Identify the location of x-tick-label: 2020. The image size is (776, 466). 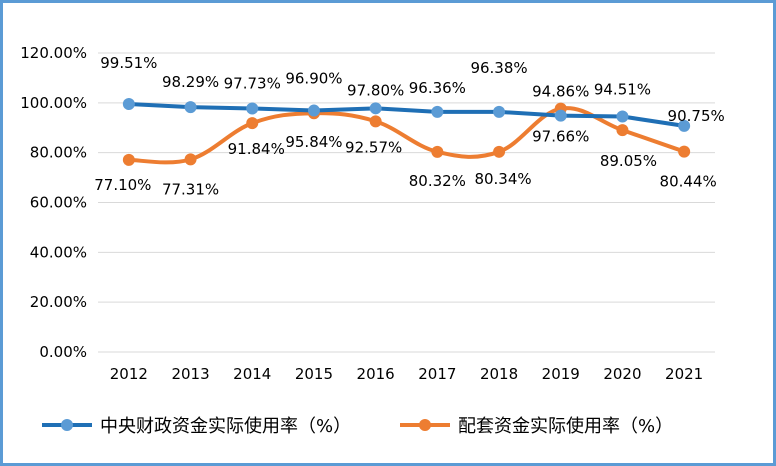
(622, 374).